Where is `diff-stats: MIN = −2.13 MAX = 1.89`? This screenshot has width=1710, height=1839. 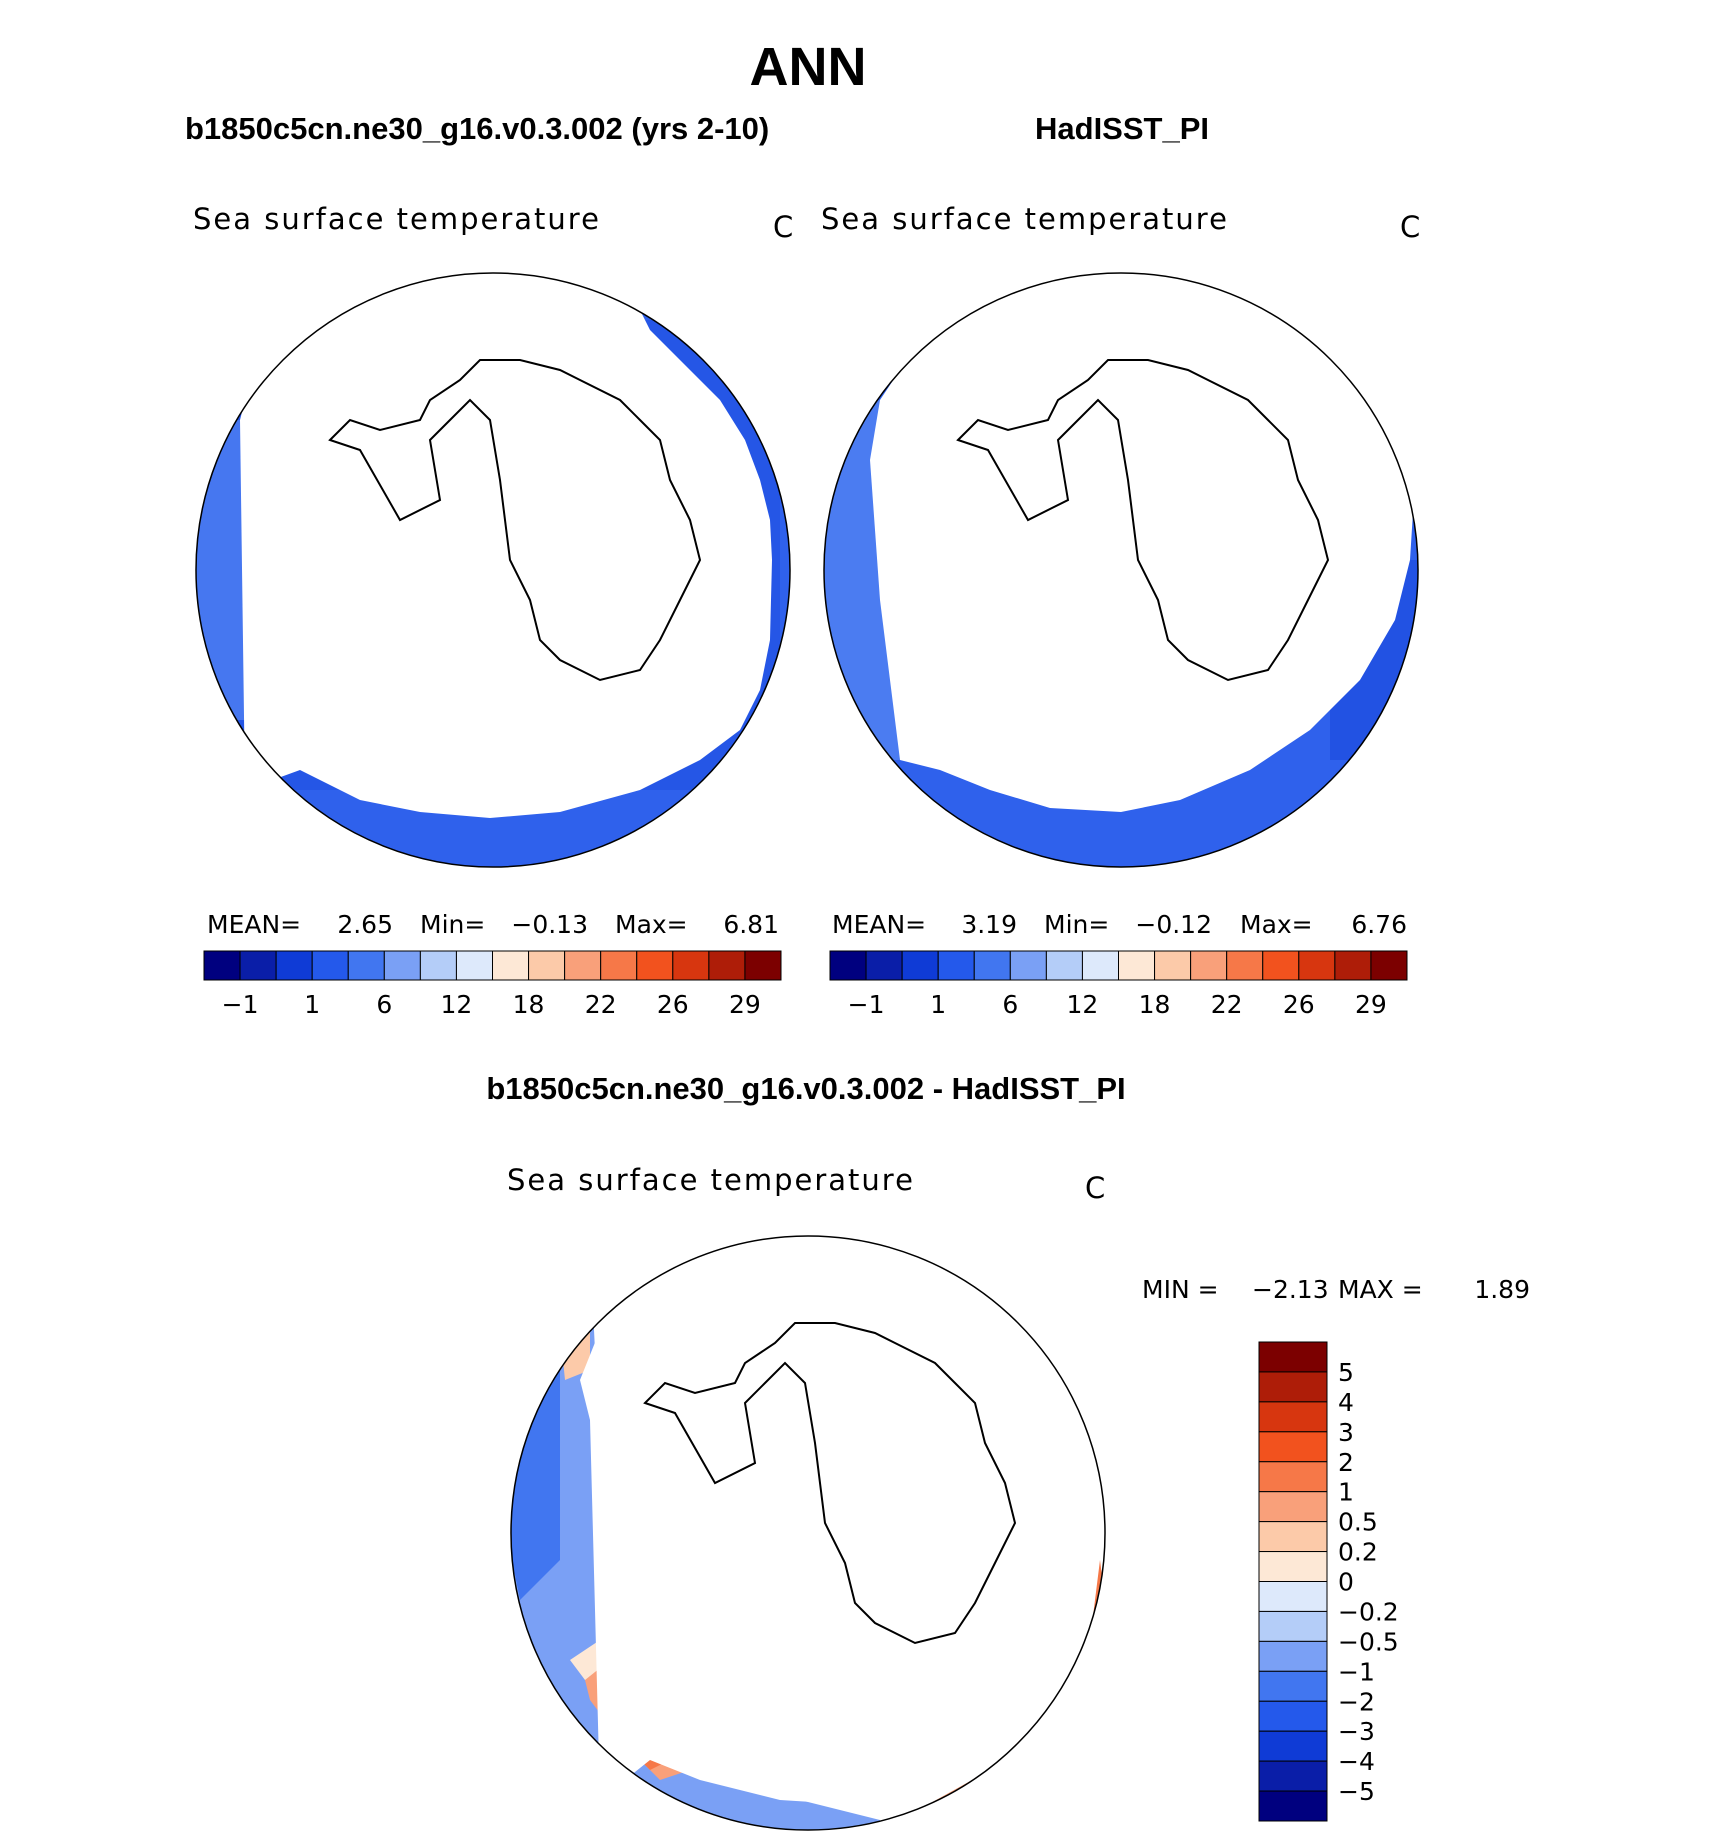
diff-stats: MIN = −2.13 MAX = 1.89 is located at coordinates (1336, 1289).